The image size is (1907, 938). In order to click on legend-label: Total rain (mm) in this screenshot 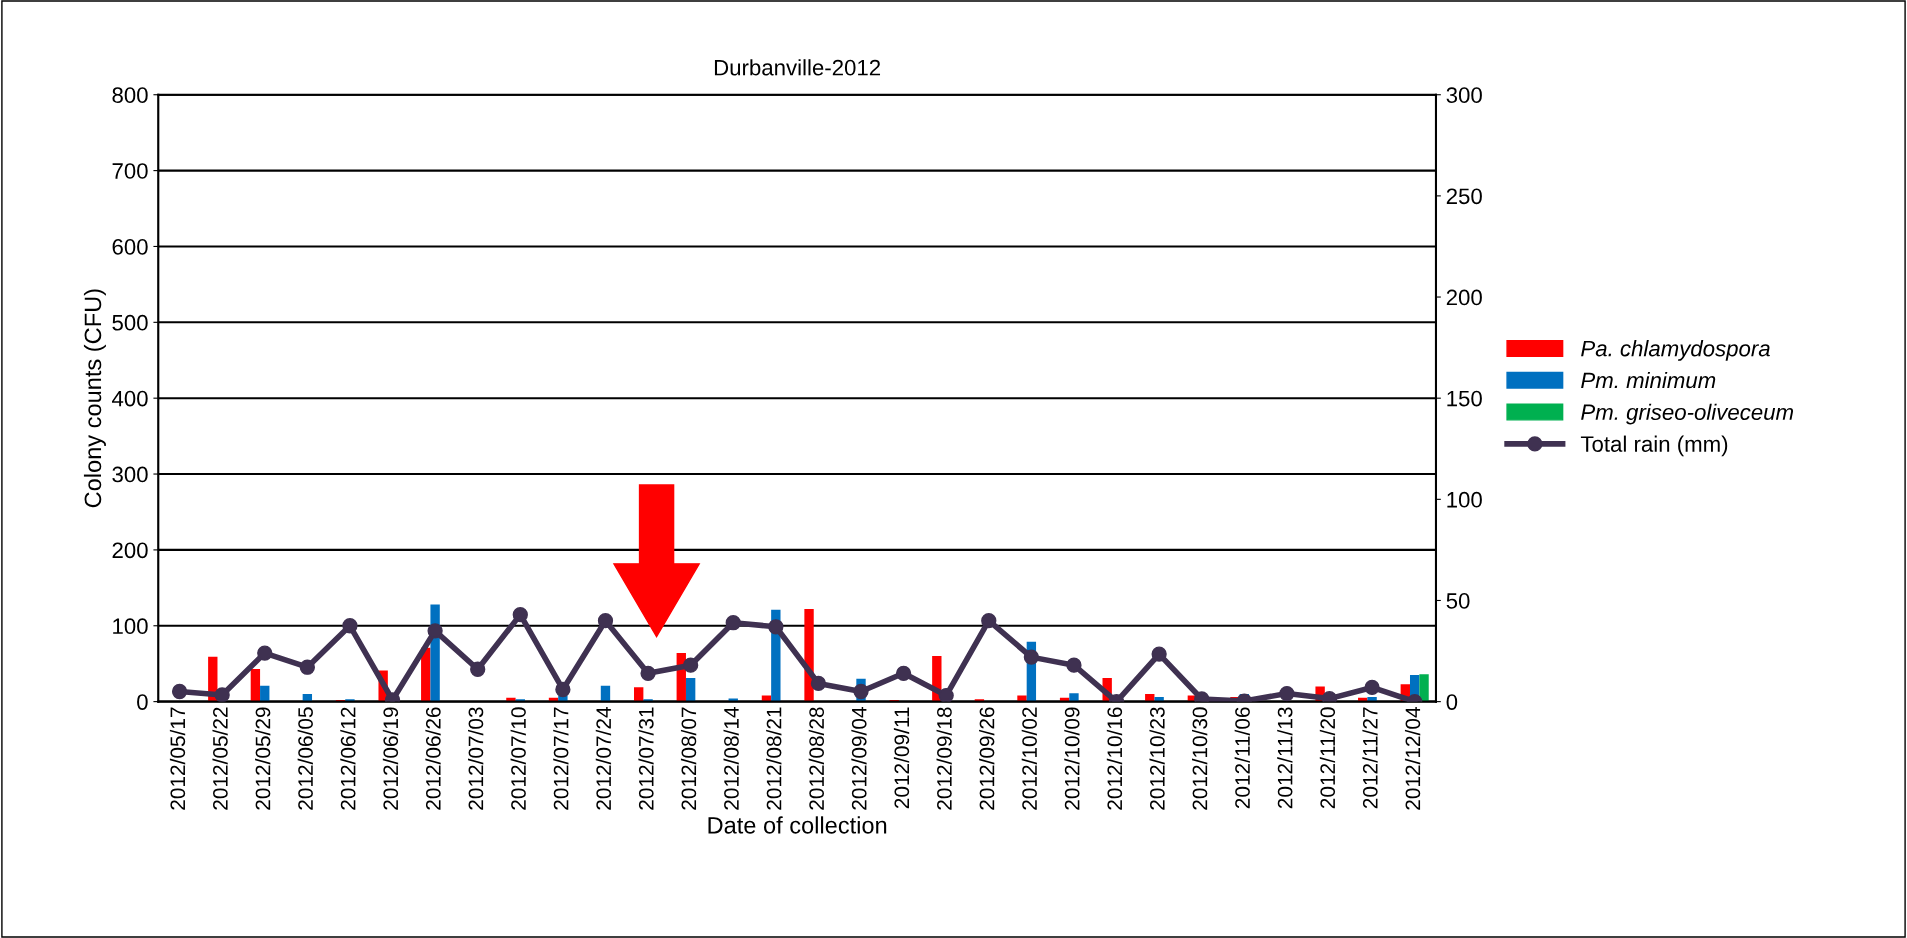, I will do `click(1654, 446)`.